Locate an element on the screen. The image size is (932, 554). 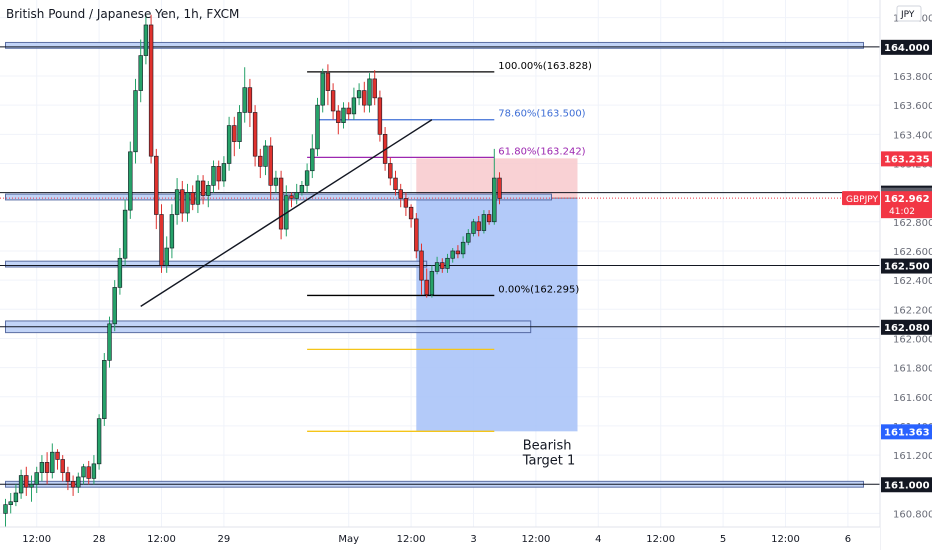
price-label: 162.500 is located at coordinates (907, 267).